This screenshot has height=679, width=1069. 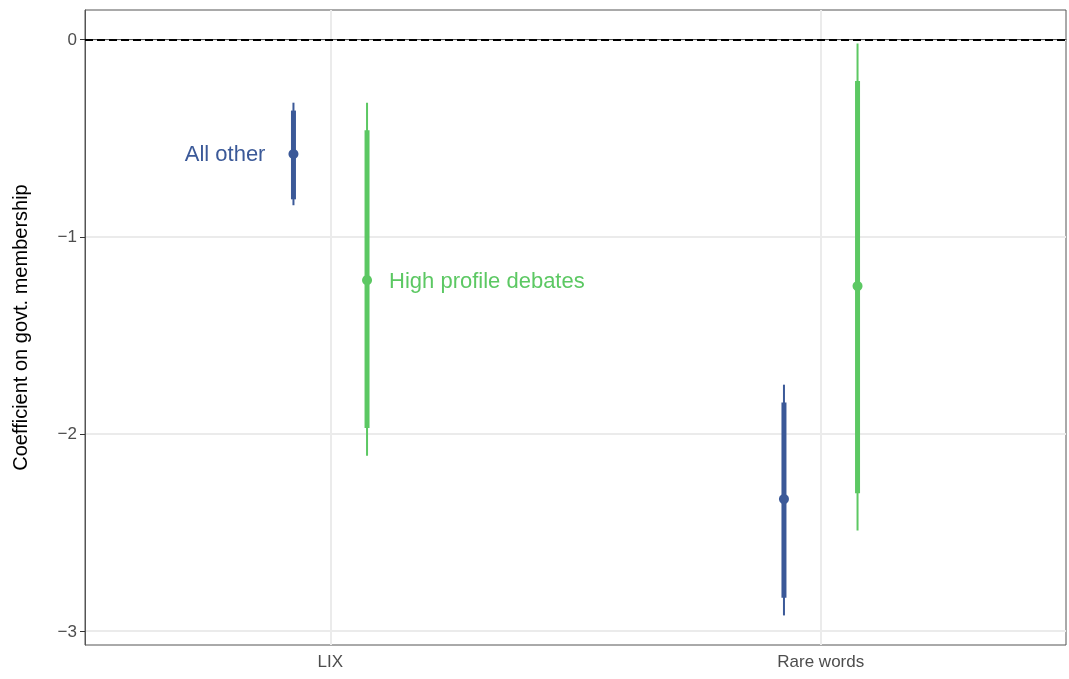 What do you see at coordinates (72, 40) in the screenshot?
I see `y-tick-label: 0` at bounding box center [72, 40].